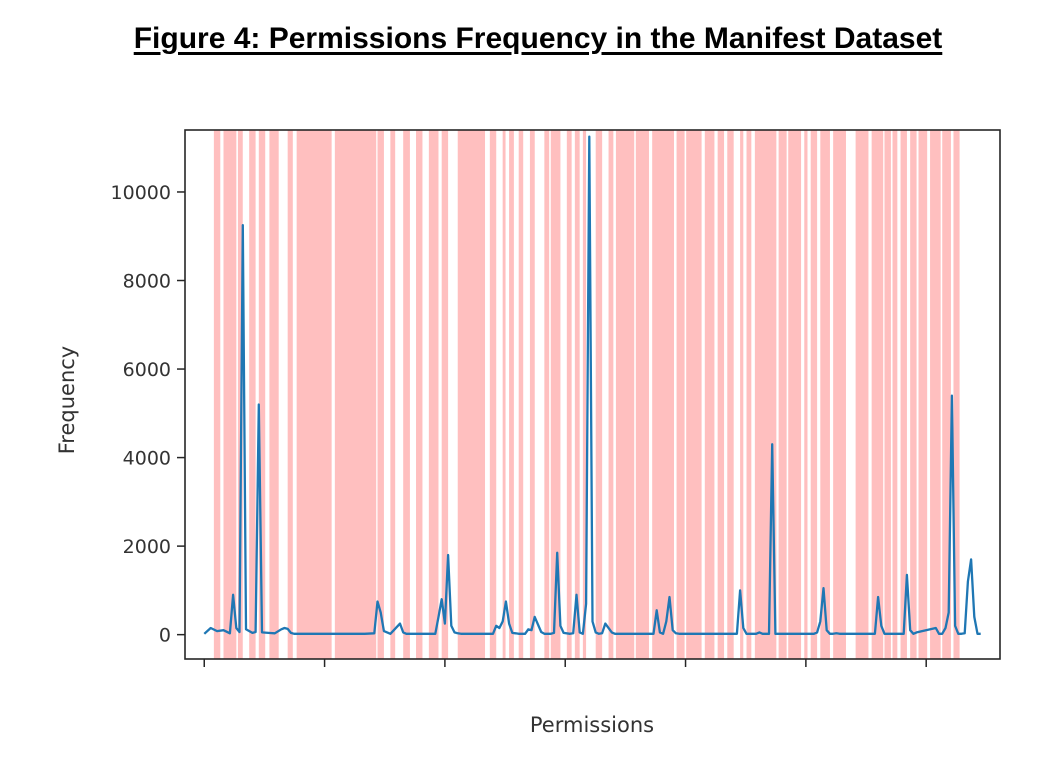 The image size is (1056, 772). What do you see at coordinates (67, 400) in the screenshot?
I see `y-axis-label: Frequency` at bounding box center [67, 400].